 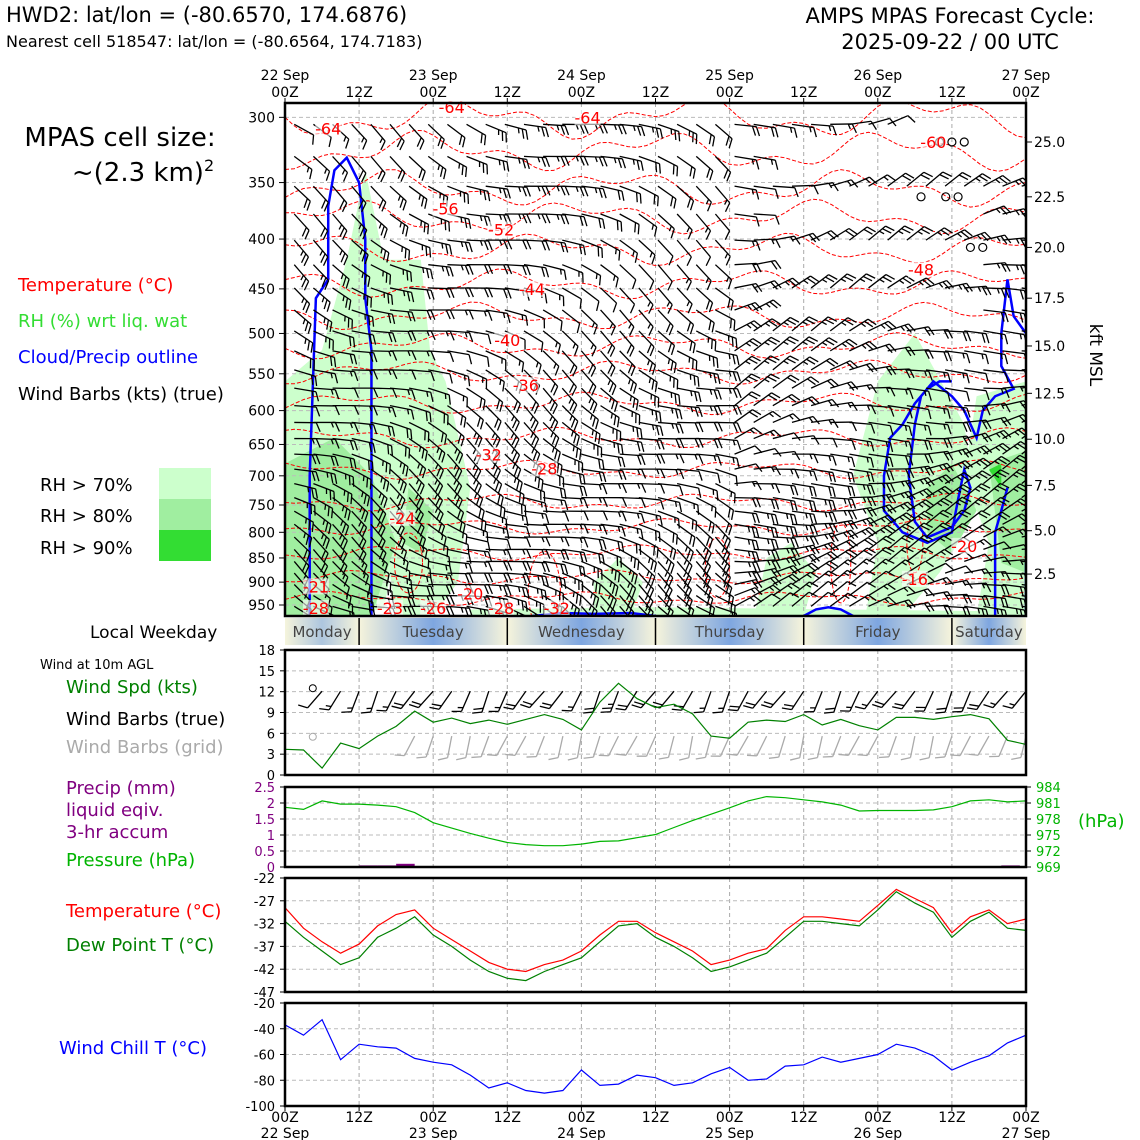 I want to click on height-tick-label: 17.5, so click(x=1049, y=299).